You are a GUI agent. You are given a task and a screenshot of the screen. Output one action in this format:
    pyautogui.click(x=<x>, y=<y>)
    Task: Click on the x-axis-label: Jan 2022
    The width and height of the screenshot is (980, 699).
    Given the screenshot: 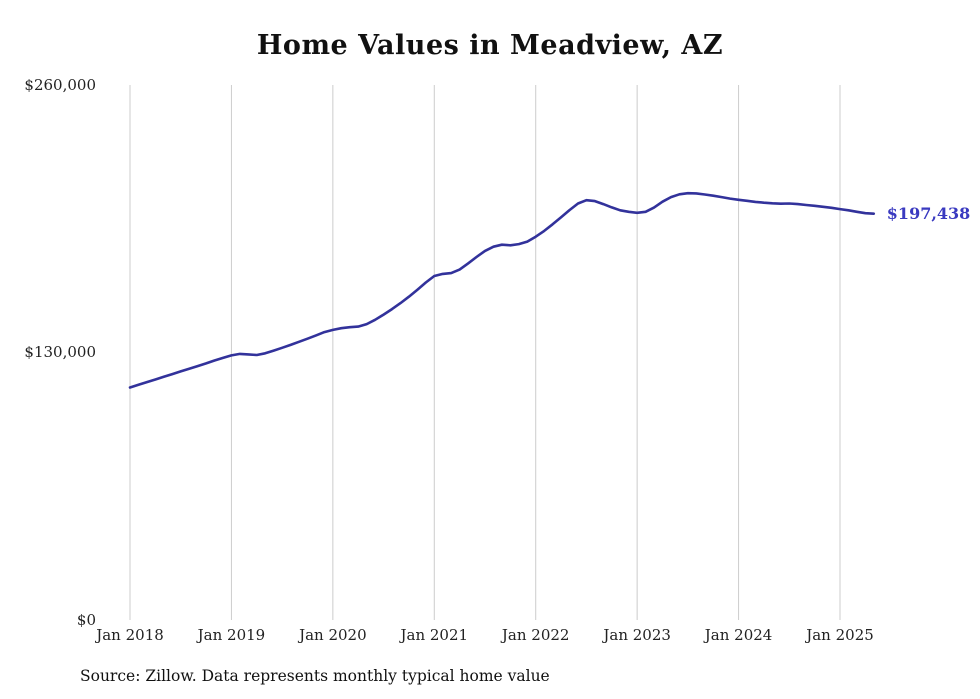 What is the action you would take?
    pyautogui.click(x=535, y=635)
    